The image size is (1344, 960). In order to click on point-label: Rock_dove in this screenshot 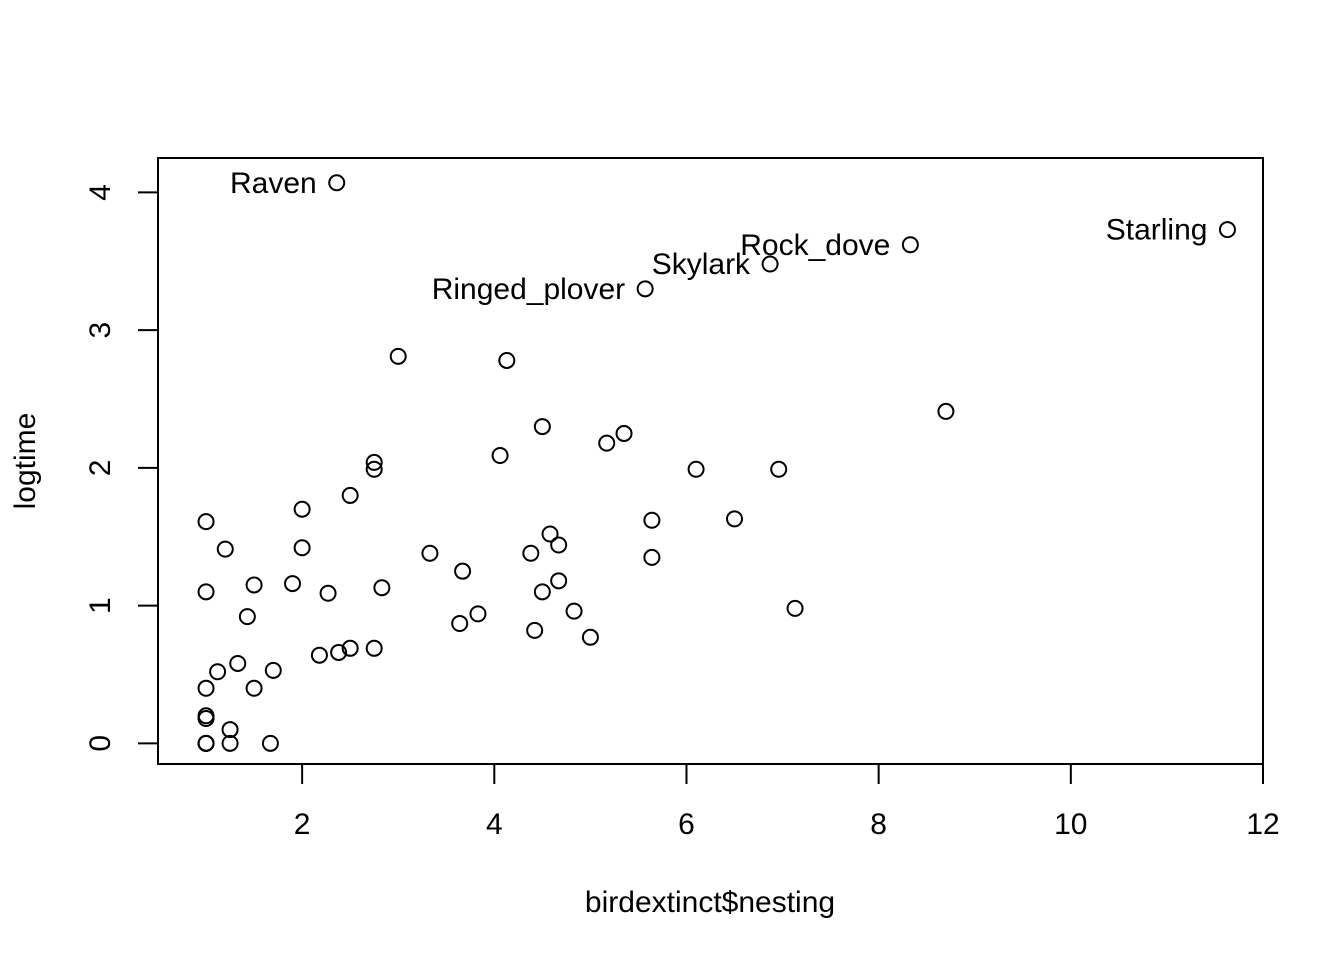, I will do `click(815, 245)`.